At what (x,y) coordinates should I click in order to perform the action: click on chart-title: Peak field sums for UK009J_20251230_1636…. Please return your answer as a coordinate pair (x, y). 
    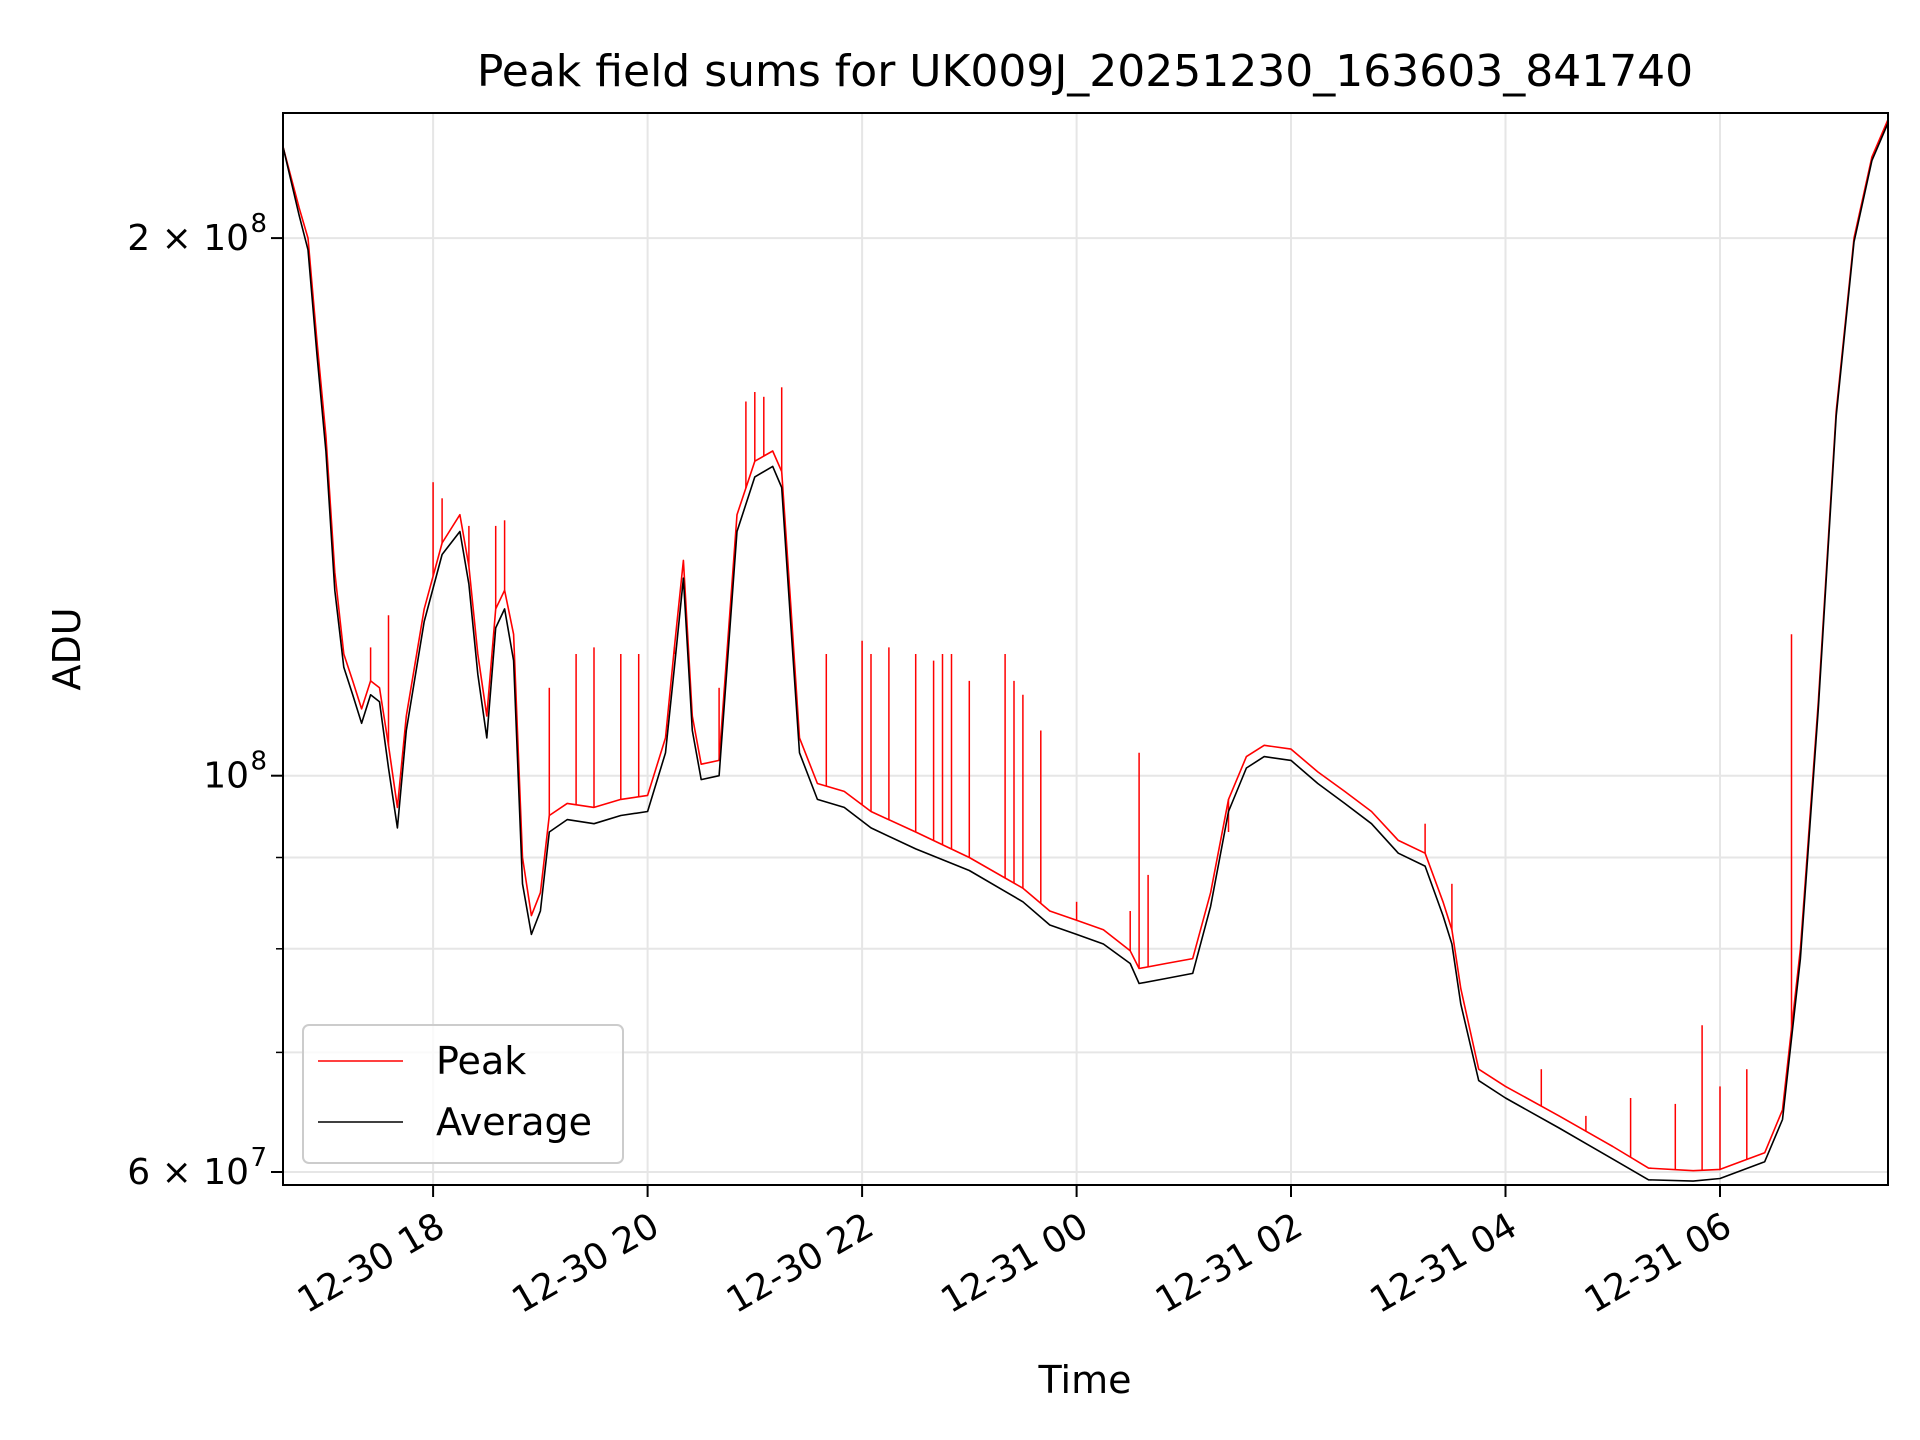
    Looking at the image, I should click on (1085, 71).